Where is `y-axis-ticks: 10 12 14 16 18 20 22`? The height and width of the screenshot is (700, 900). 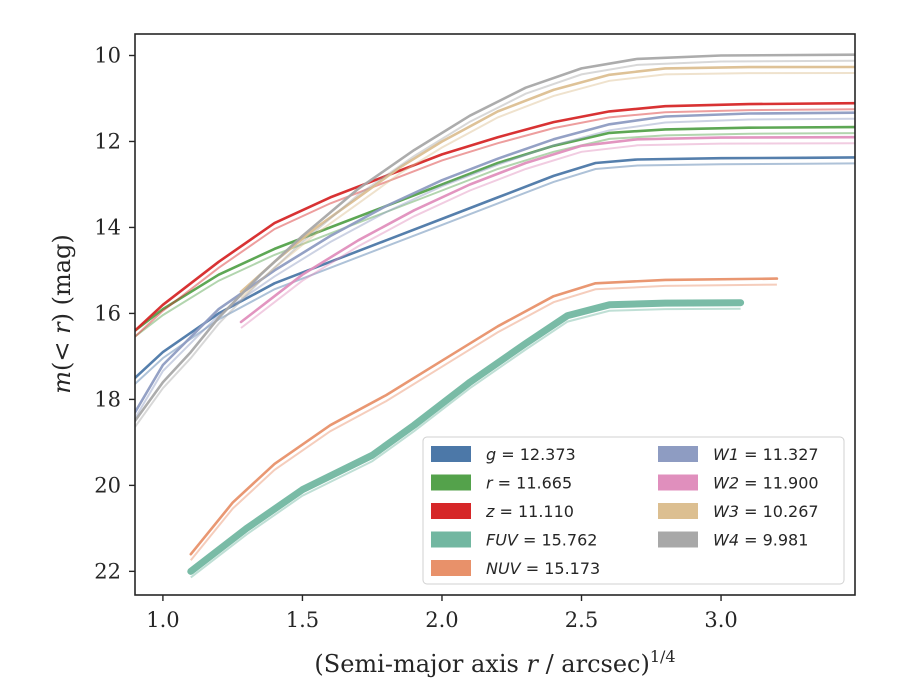
y-axis-ticks: 10 12 14 16 18 20 22 is located at coordinates (114, 313).